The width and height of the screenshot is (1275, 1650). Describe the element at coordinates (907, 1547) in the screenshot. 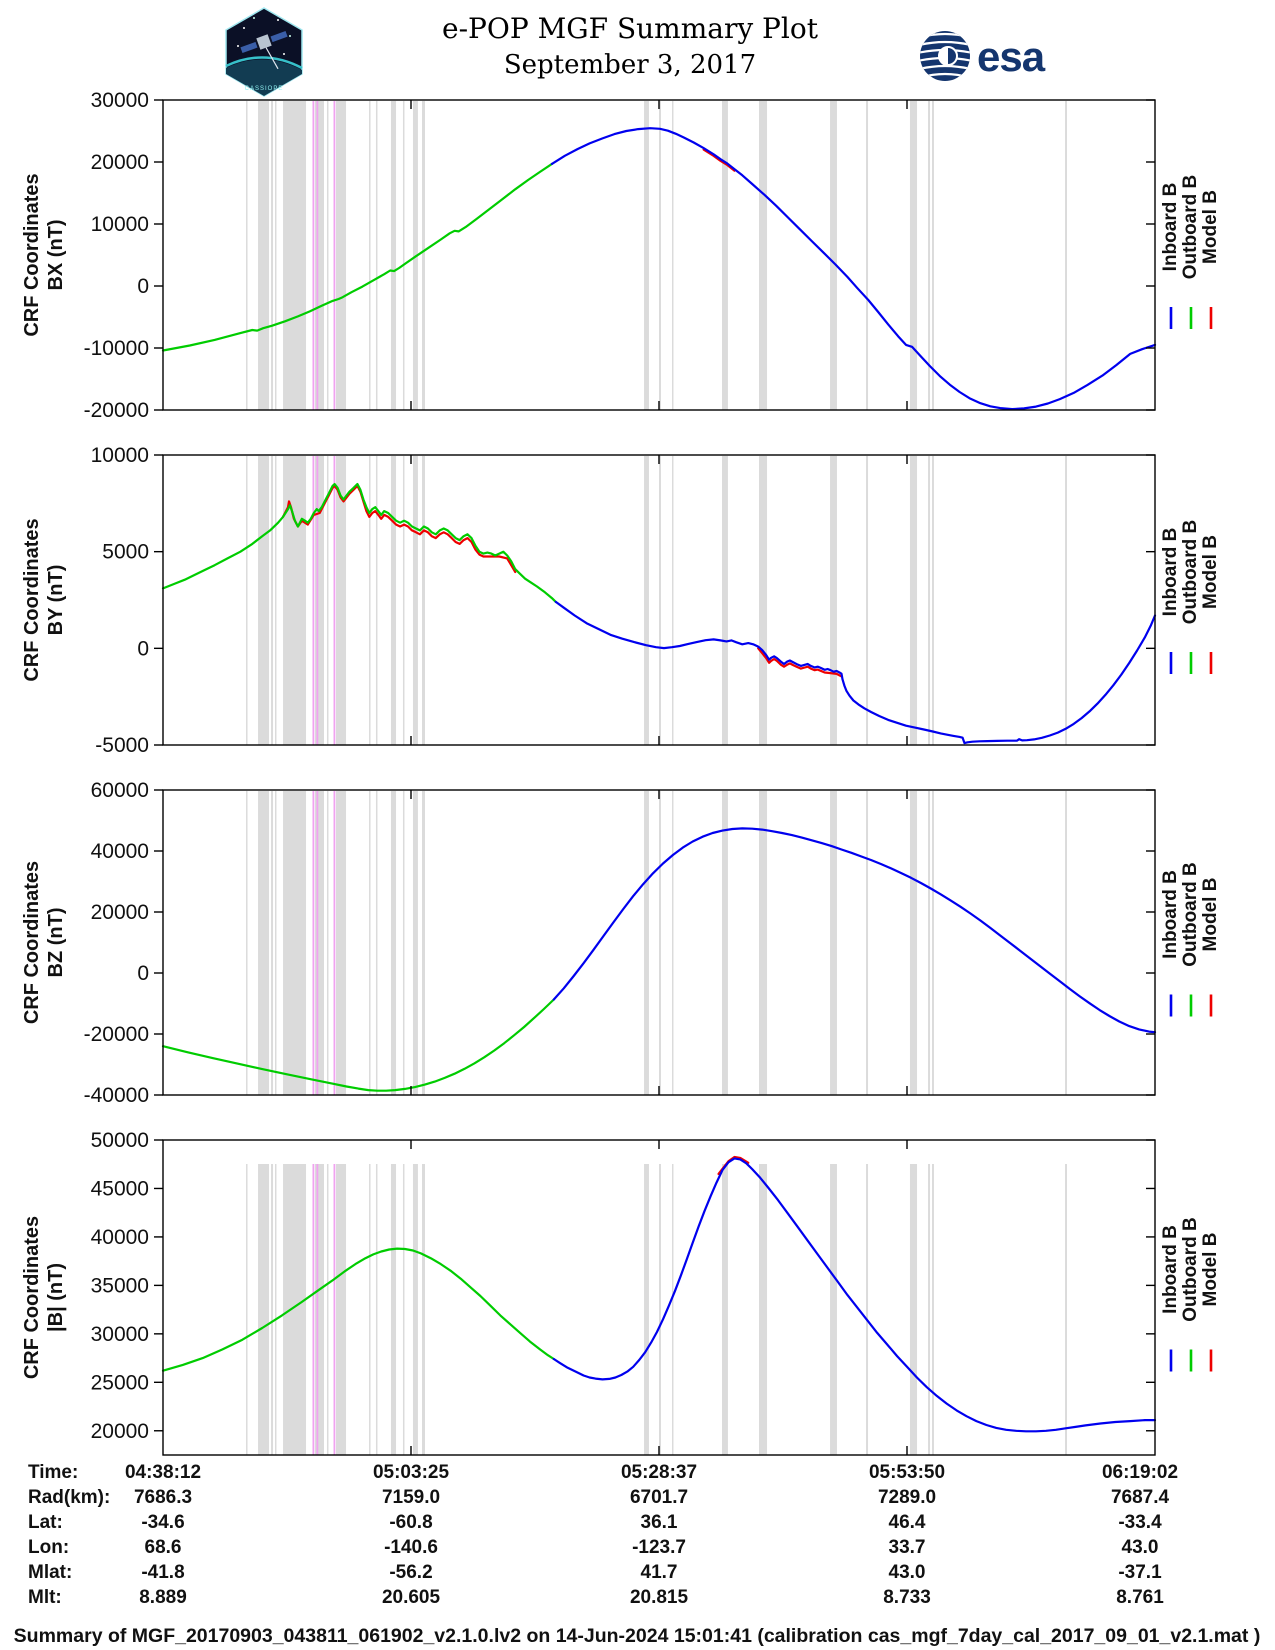

I see `table-cell: 33.7` at that location.